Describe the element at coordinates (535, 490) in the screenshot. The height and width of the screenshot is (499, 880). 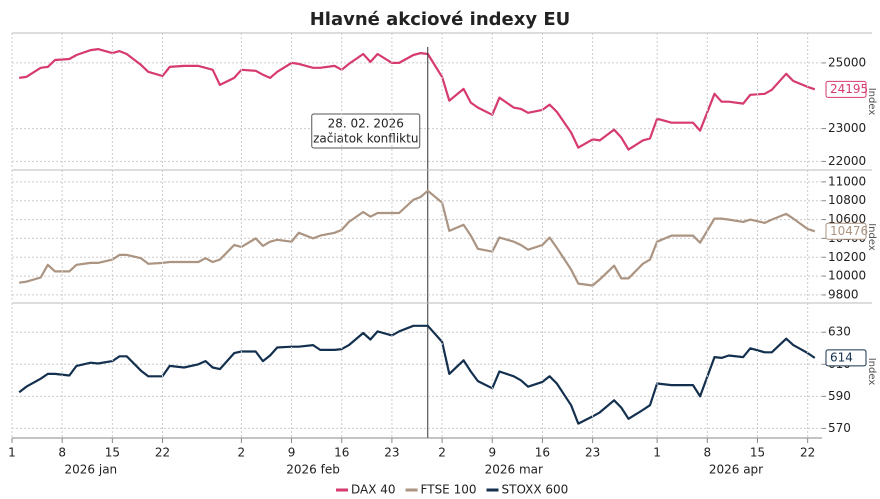
I see `legend-label: STOXX 600` at that location.